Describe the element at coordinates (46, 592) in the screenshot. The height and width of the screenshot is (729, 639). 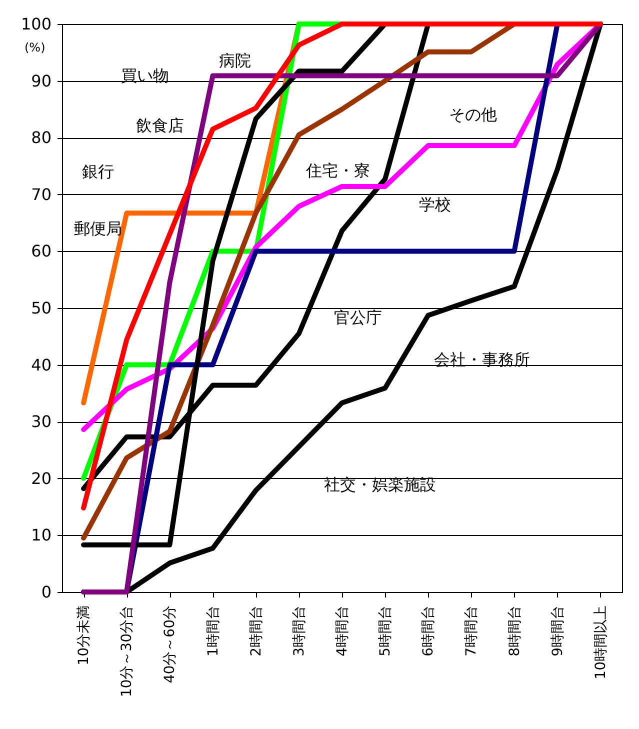
I see `y-tick-label: 0` at that location.